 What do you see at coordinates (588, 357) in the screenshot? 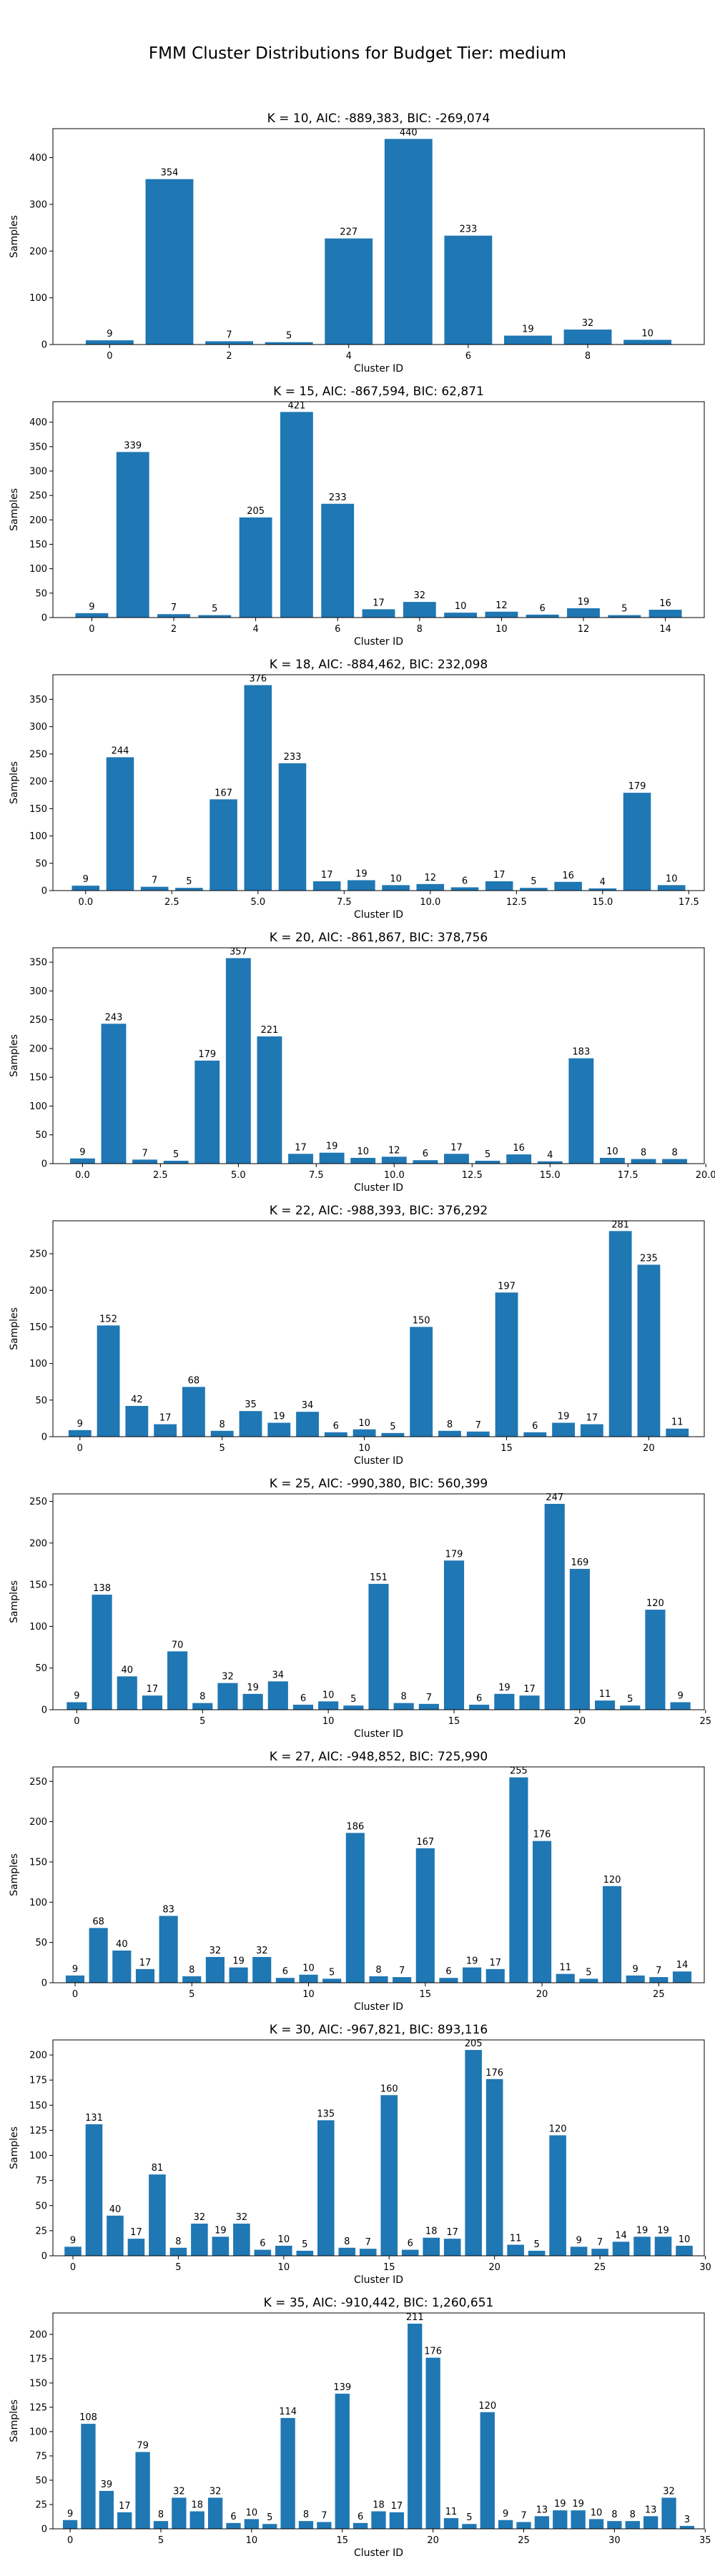
I see `x-tick-label: 8` at bounding box center [588, 357].